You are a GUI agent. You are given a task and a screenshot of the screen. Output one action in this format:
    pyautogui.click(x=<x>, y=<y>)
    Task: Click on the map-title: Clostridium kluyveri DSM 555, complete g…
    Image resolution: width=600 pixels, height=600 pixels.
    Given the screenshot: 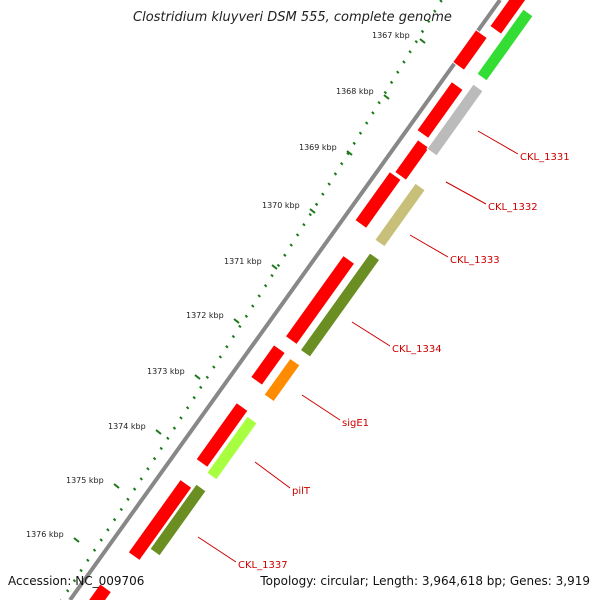 What is the action you would take?
    pyautogui.click(x=292, y=17)
    